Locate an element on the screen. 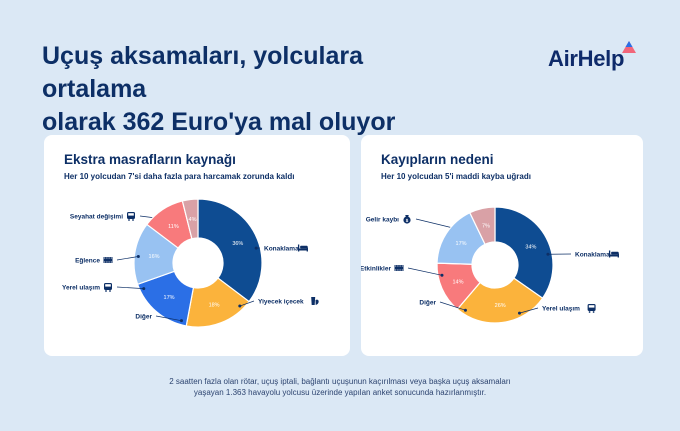 This screenshot has width=680, height=431. donut-slice-seyahat-degisimi is located at coordinates (230, 250).